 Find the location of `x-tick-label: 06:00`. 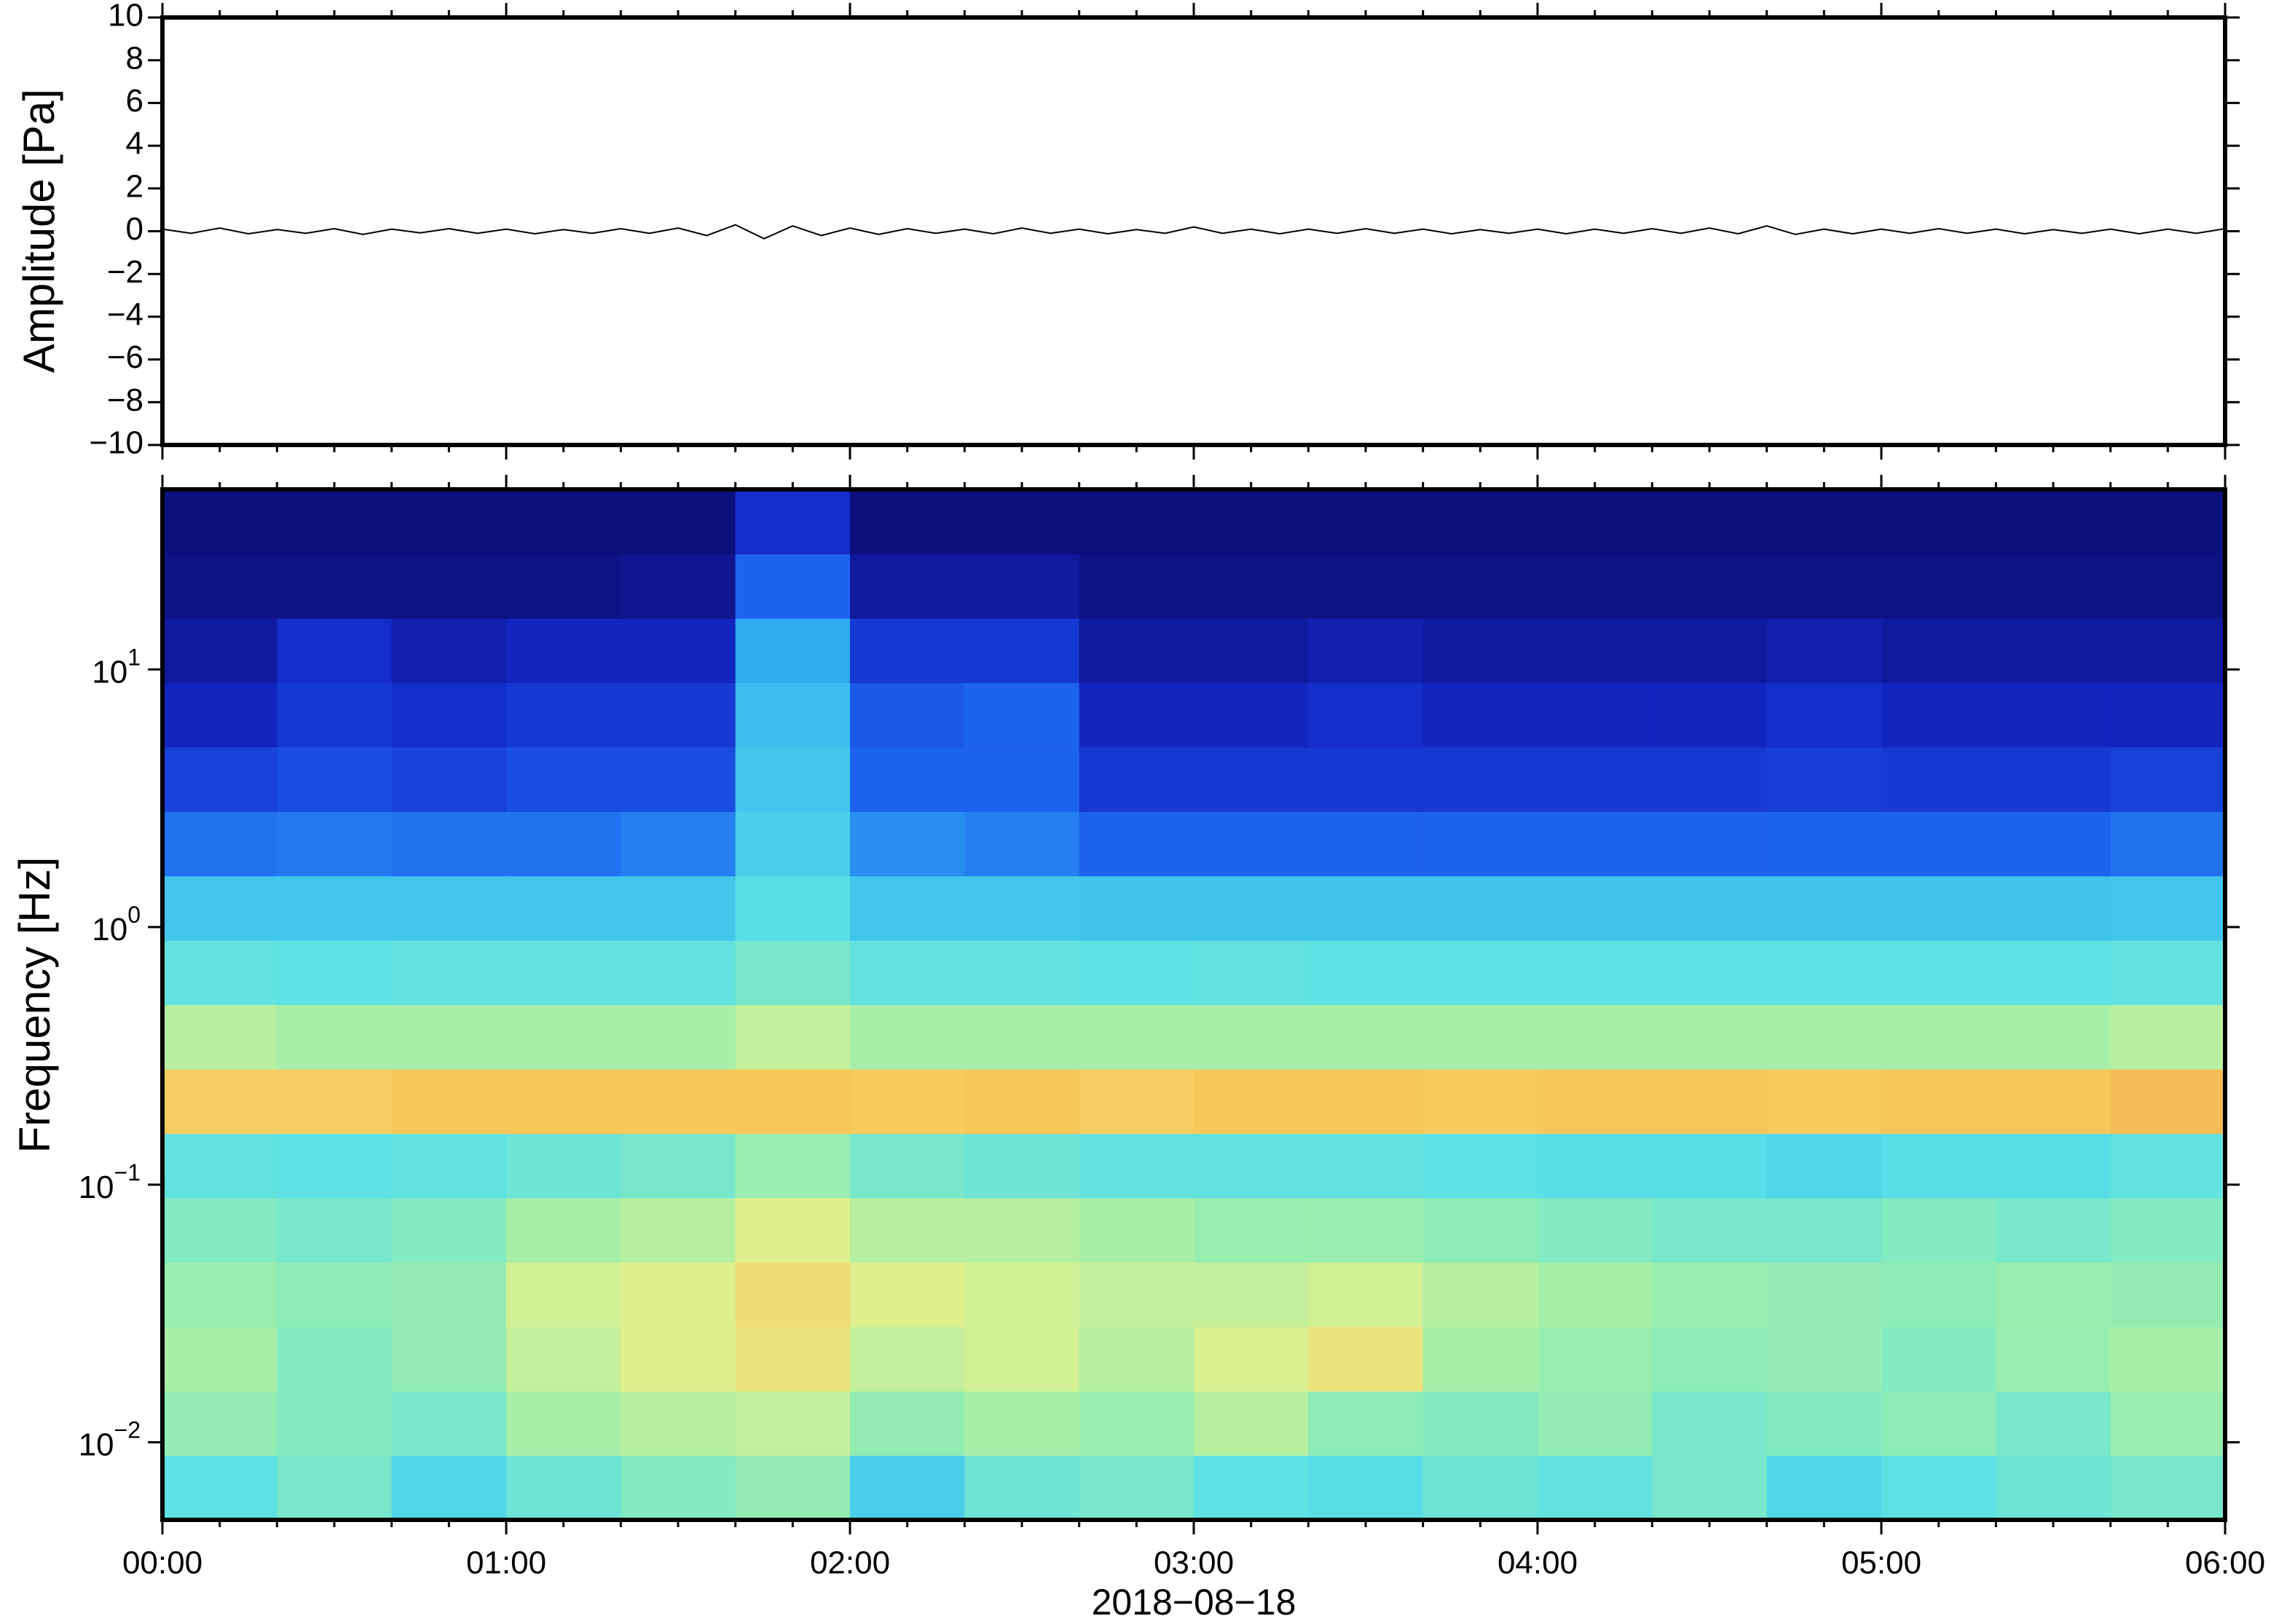

x-tick-label: 06:00 is located at coordinates (2225, 1563).